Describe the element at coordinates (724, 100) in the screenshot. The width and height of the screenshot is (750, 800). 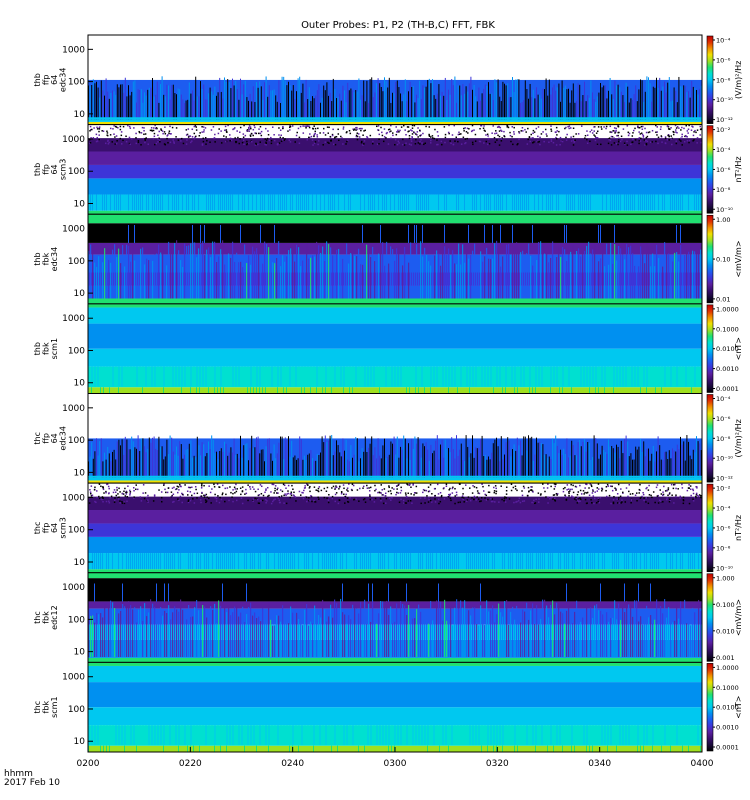
I see `colorbar-tick-thb_ffp_64_edc34-3: 10⁻¹⁰` at that location.